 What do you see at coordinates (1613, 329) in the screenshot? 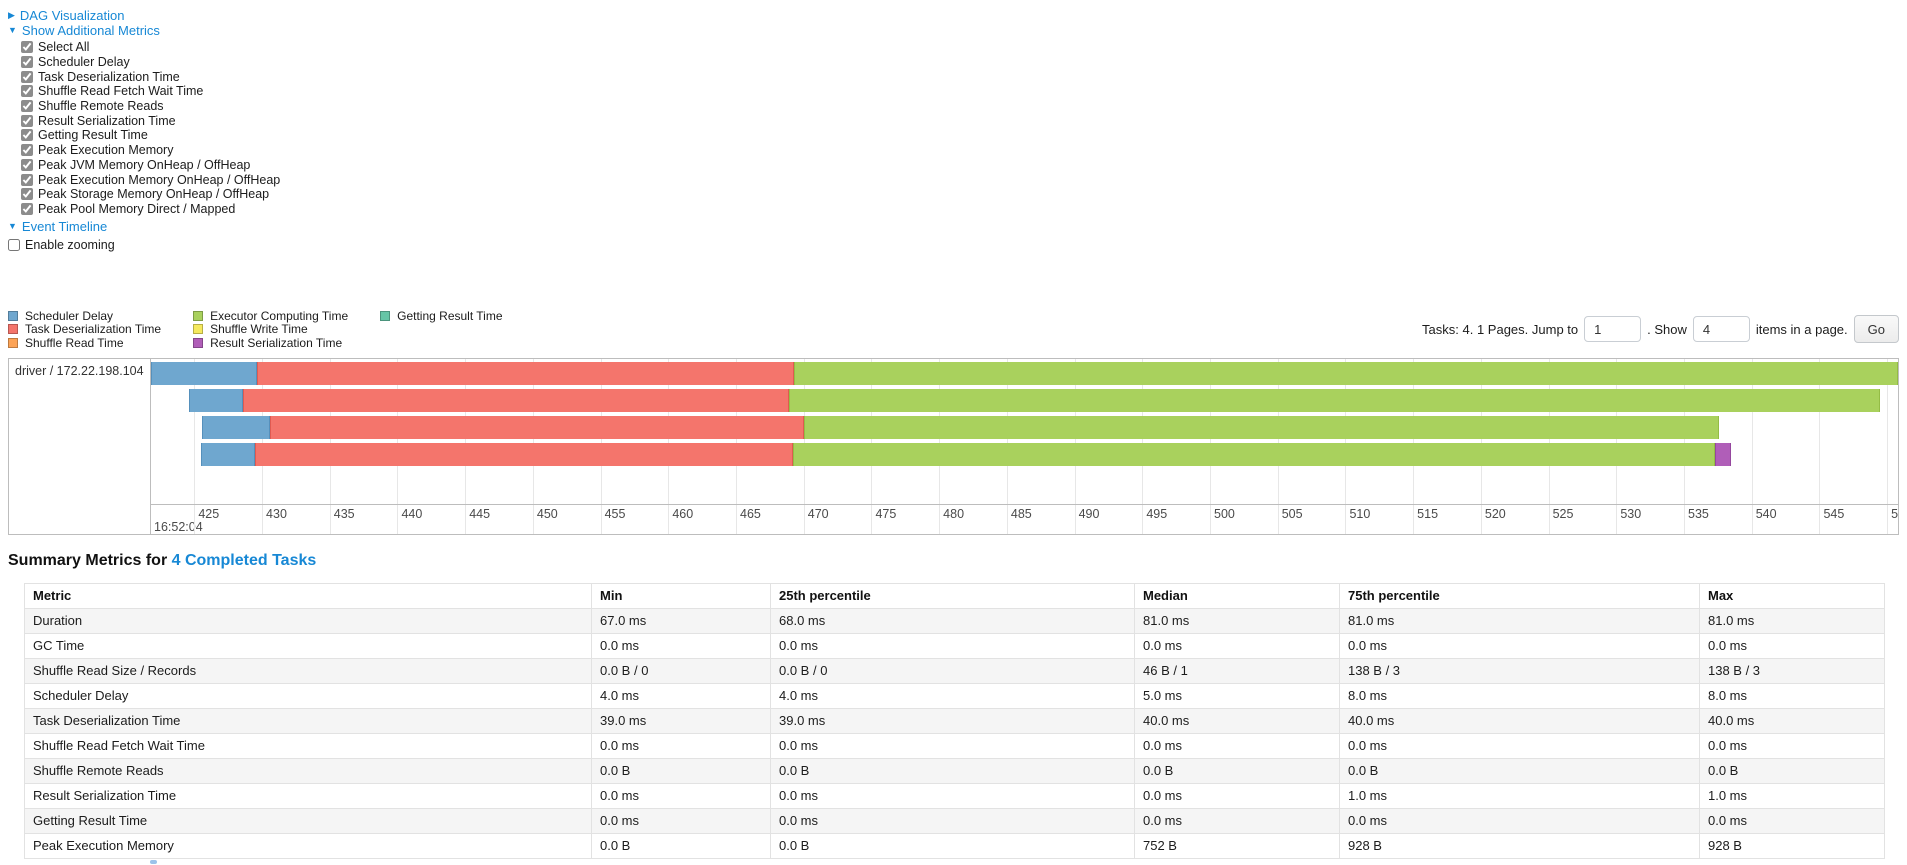
I see `jump-to-page-input` at bounding box center [1613, 329].